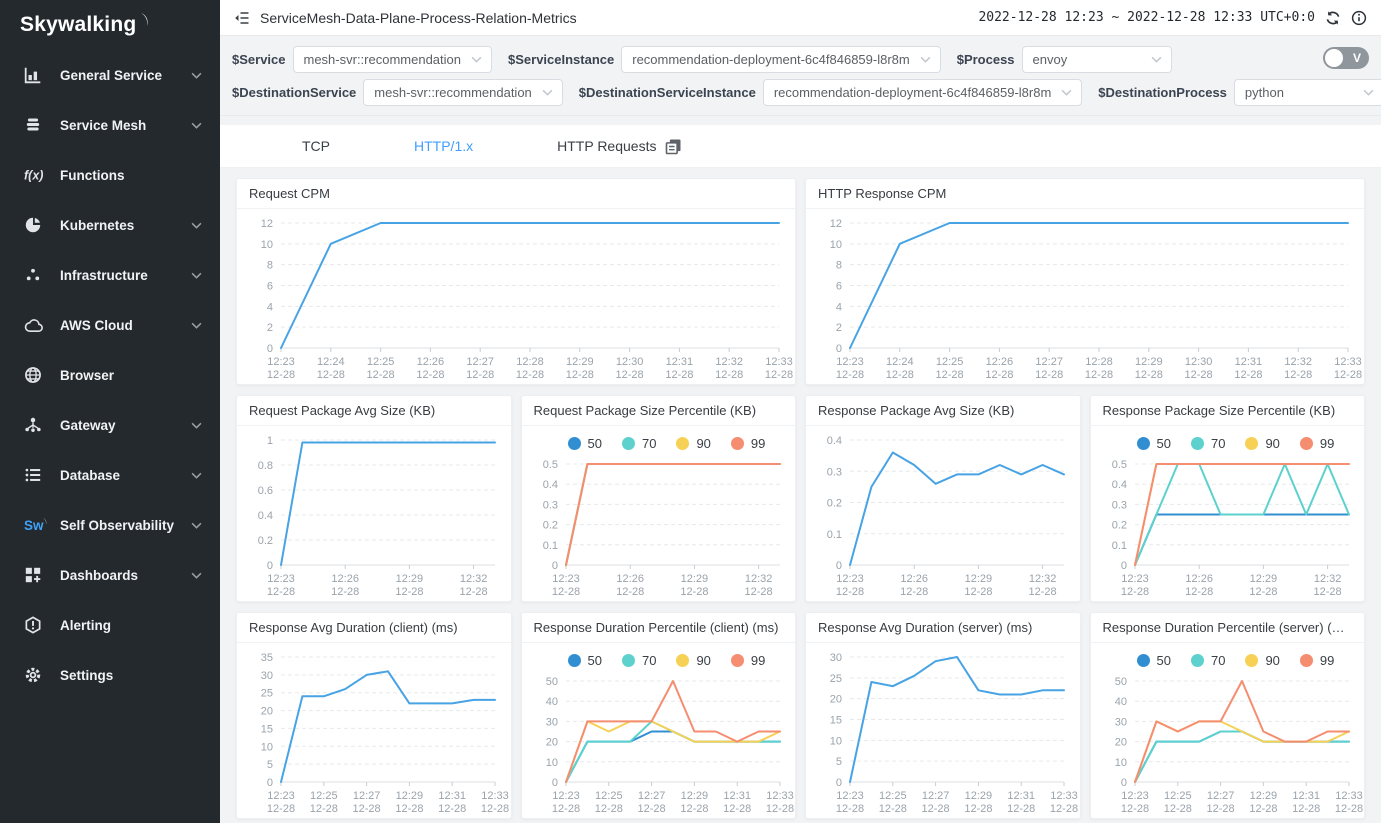 This screenshot has height=823, width=1381. I want to click on sidebar-item-browser: Browser, so click(110, 375).